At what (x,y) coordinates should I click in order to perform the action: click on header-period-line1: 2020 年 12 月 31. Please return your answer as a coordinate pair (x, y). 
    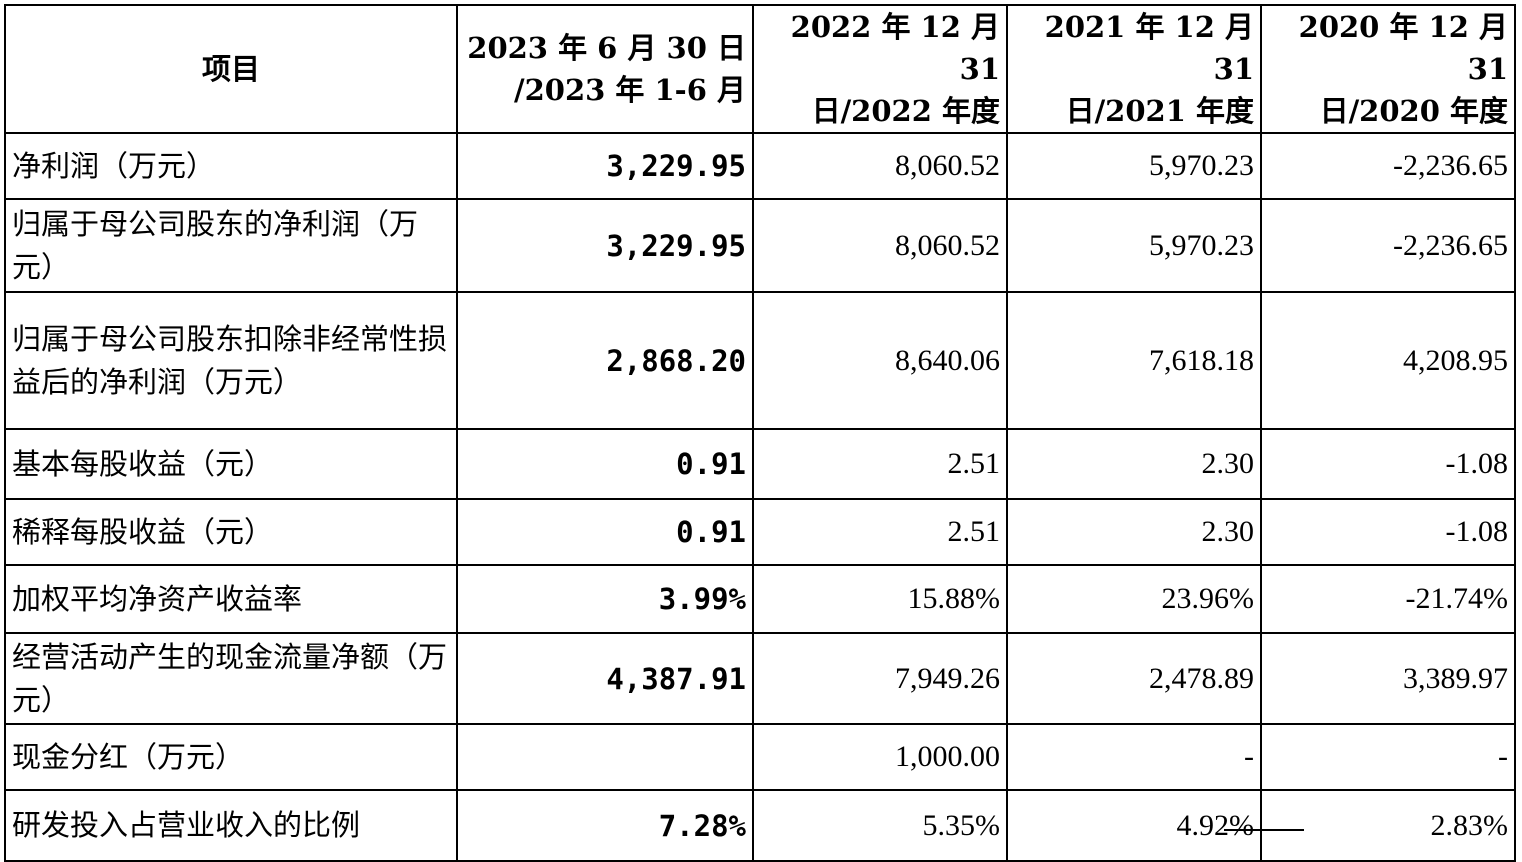
    Looking at the image, I should click on (1403, 48).